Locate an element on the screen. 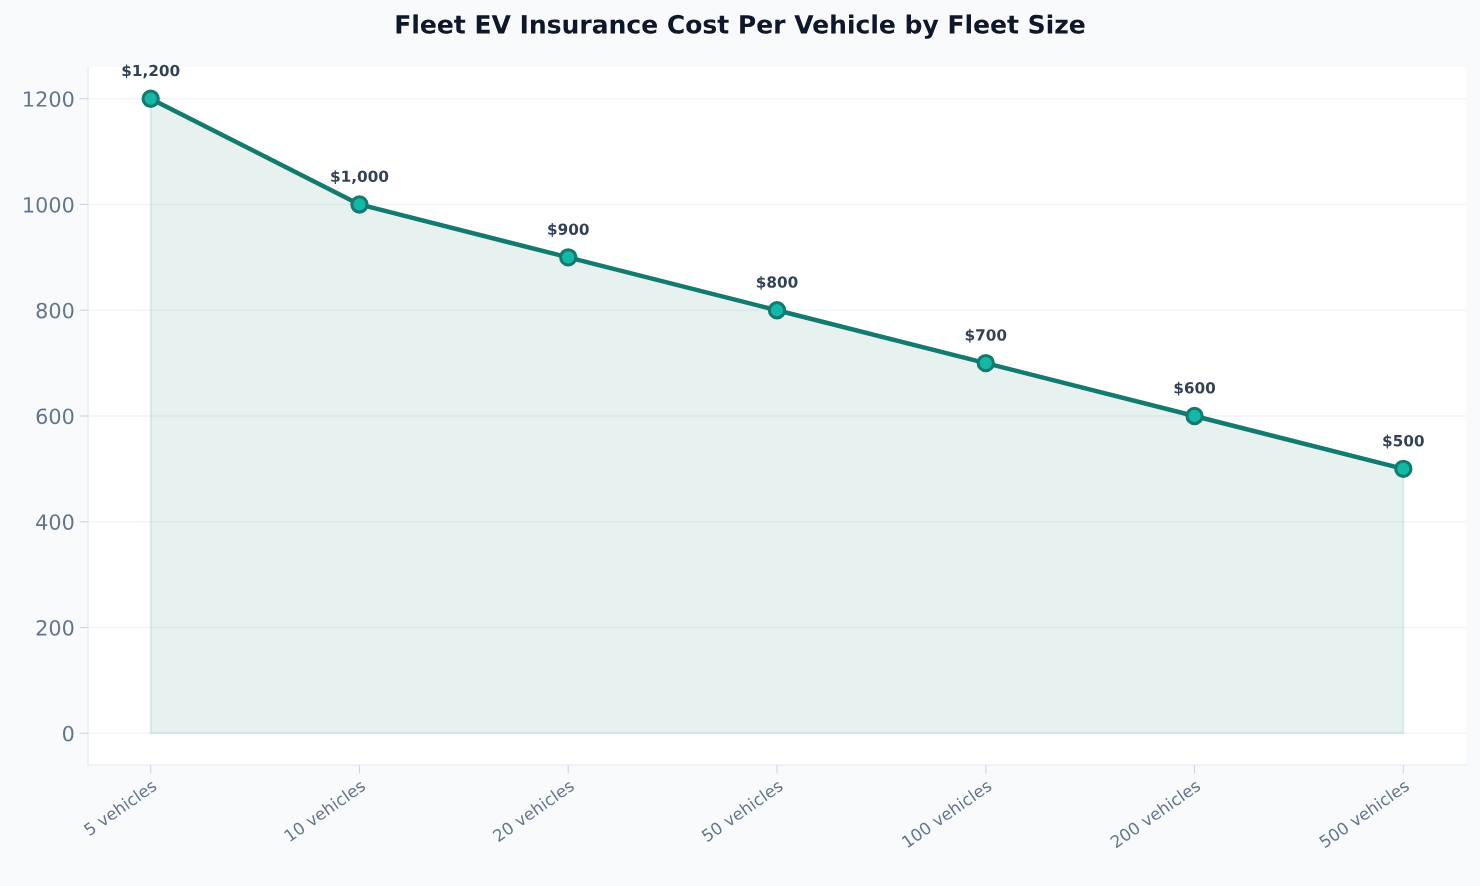 The image size is (1480, 886). y-tick-label: 1200 is located at coordinates (49, 99).